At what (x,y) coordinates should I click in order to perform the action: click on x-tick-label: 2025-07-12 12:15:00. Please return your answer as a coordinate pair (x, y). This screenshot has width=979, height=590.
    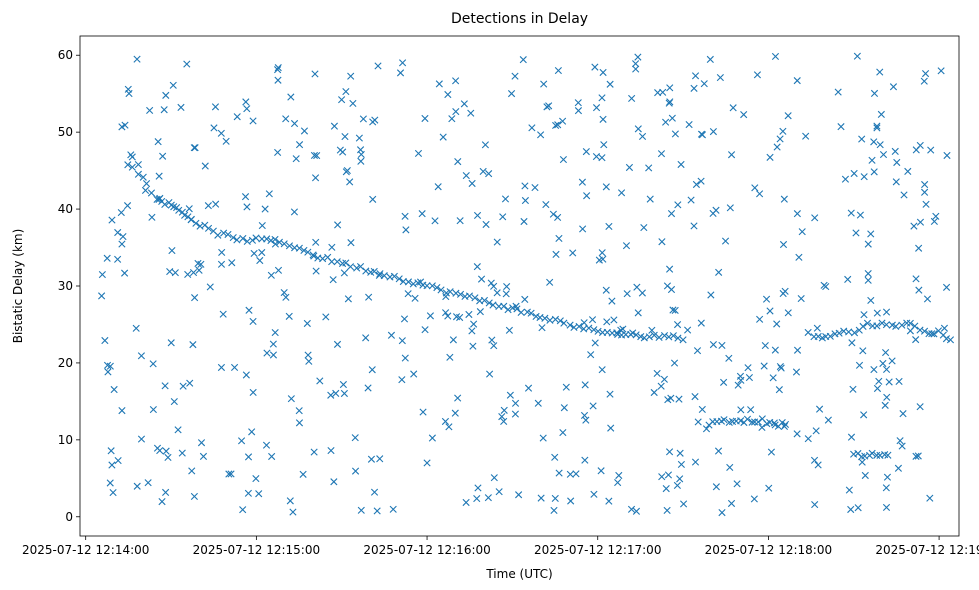
    Looking at the image, I should click on (256, 550).